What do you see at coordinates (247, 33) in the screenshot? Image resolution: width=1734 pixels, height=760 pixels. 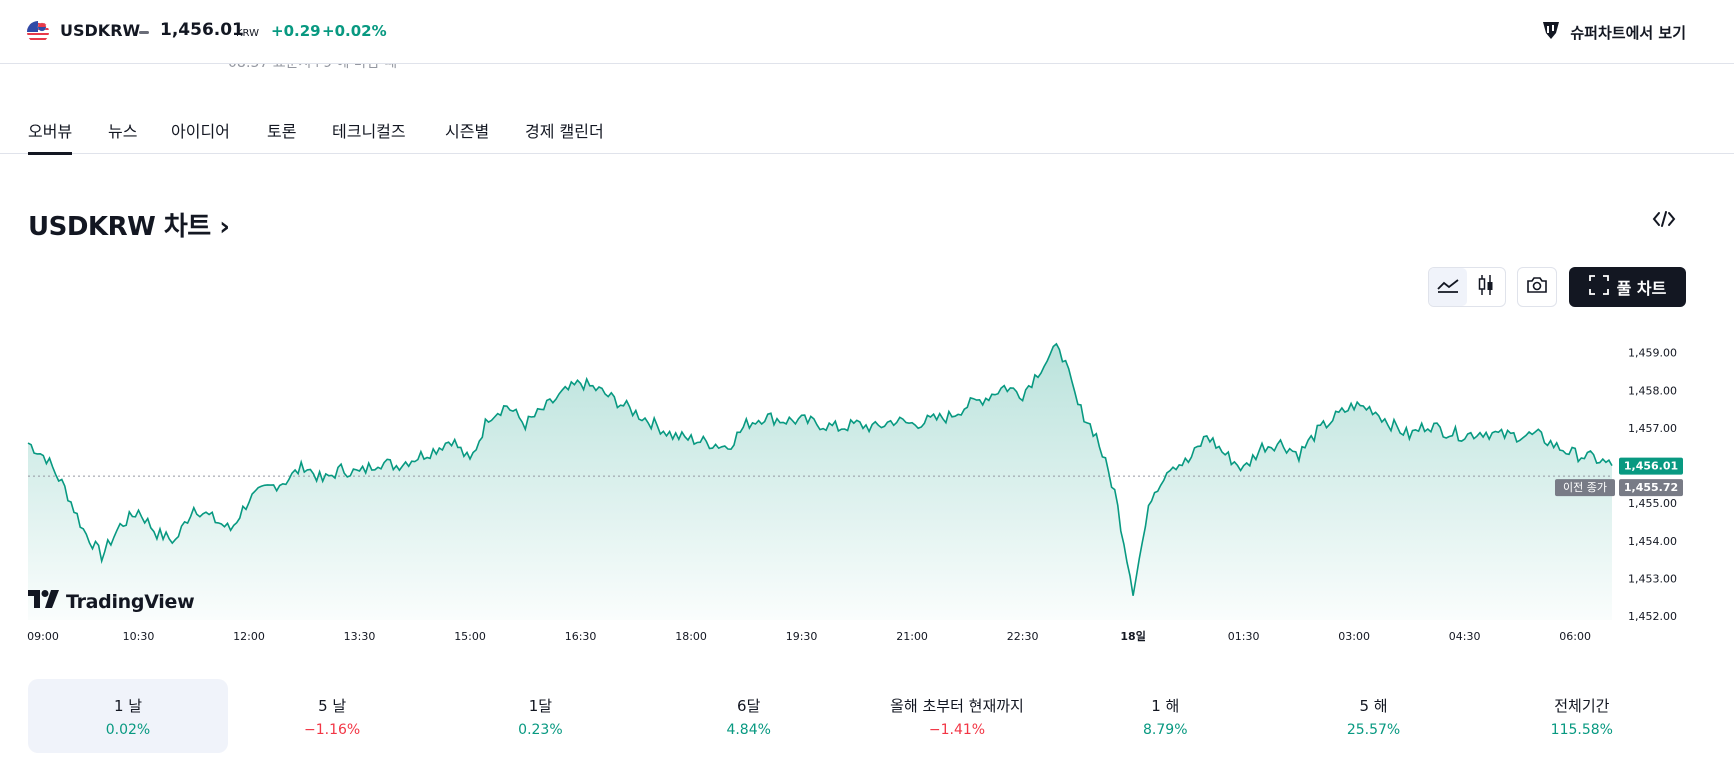 I see `price-currency: KRW` at bounding box center [247, 33].